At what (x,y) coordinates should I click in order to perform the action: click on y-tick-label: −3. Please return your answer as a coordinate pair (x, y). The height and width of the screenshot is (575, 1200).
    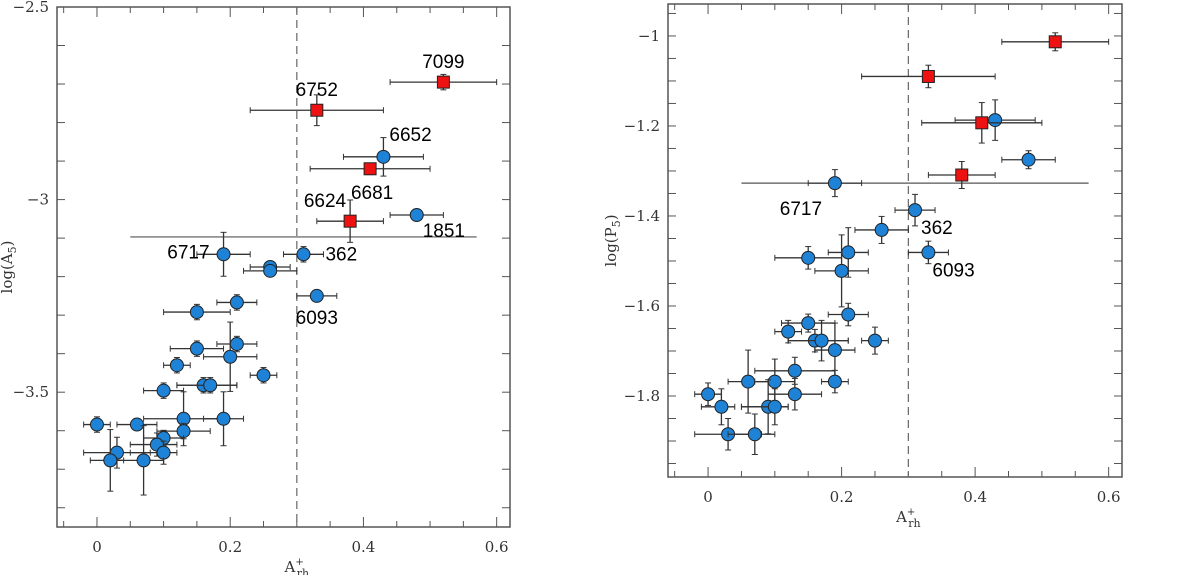
    Looking at the image, I should click on (38, 200).